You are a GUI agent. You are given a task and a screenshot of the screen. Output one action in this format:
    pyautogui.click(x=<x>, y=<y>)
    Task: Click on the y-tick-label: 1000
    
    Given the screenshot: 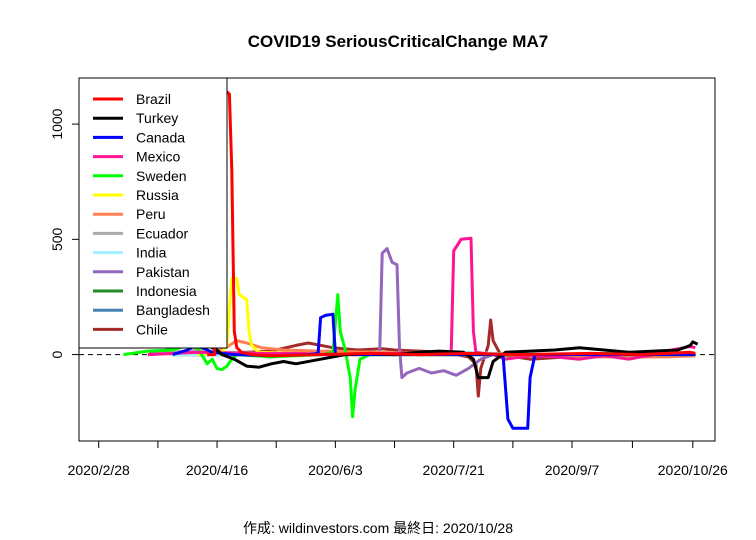 What is the action you would take?
    pyautogui.click(x=57, y=123)
    